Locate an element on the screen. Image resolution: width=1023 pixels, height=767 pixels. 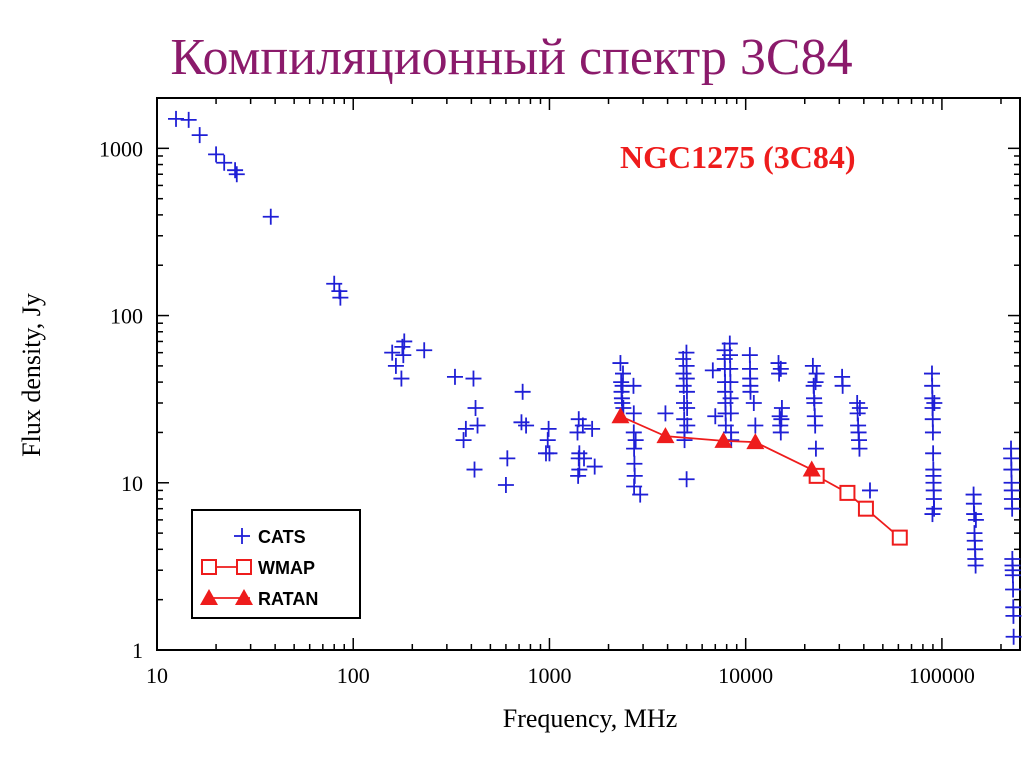
y-tick-label: 10 is located at coordinates (132, 483).